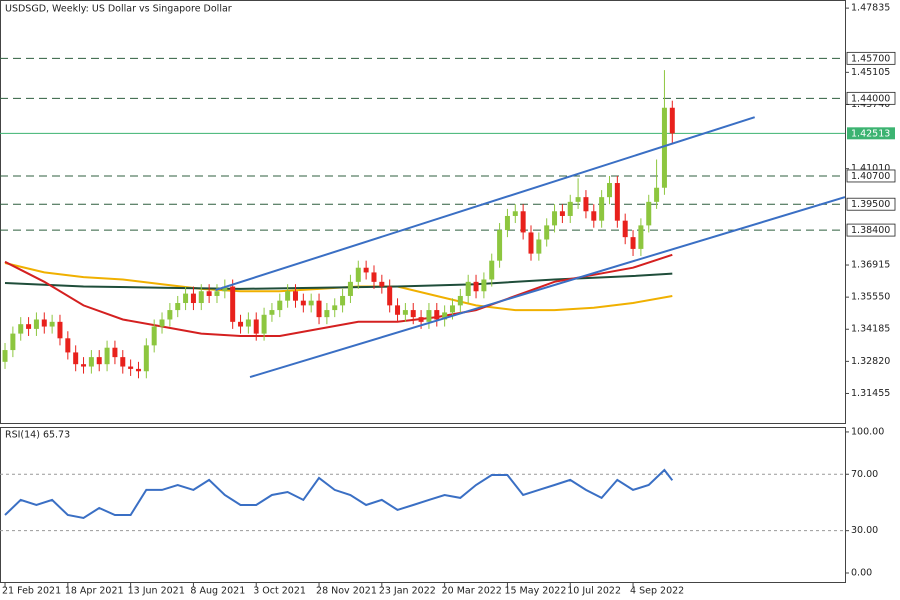 Image resolution: width=900 pixels, height=600 pixels. Describe the element at coordinates (339, 494) in the screenshot. I see `rsi-line` at that location.